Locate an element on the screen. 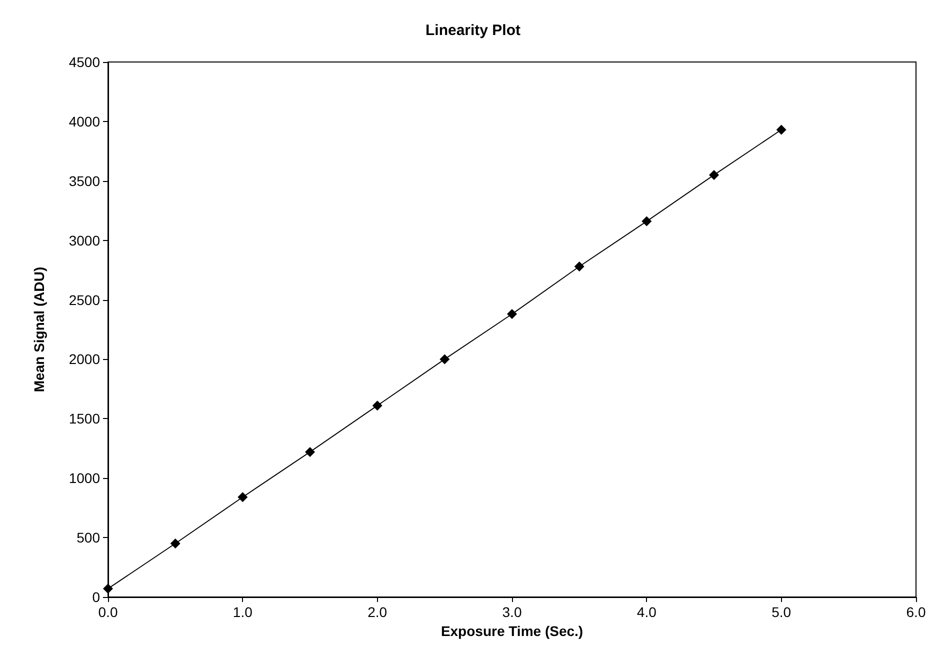  y-tick-label: 1000 is located at coordinates (84, 478).